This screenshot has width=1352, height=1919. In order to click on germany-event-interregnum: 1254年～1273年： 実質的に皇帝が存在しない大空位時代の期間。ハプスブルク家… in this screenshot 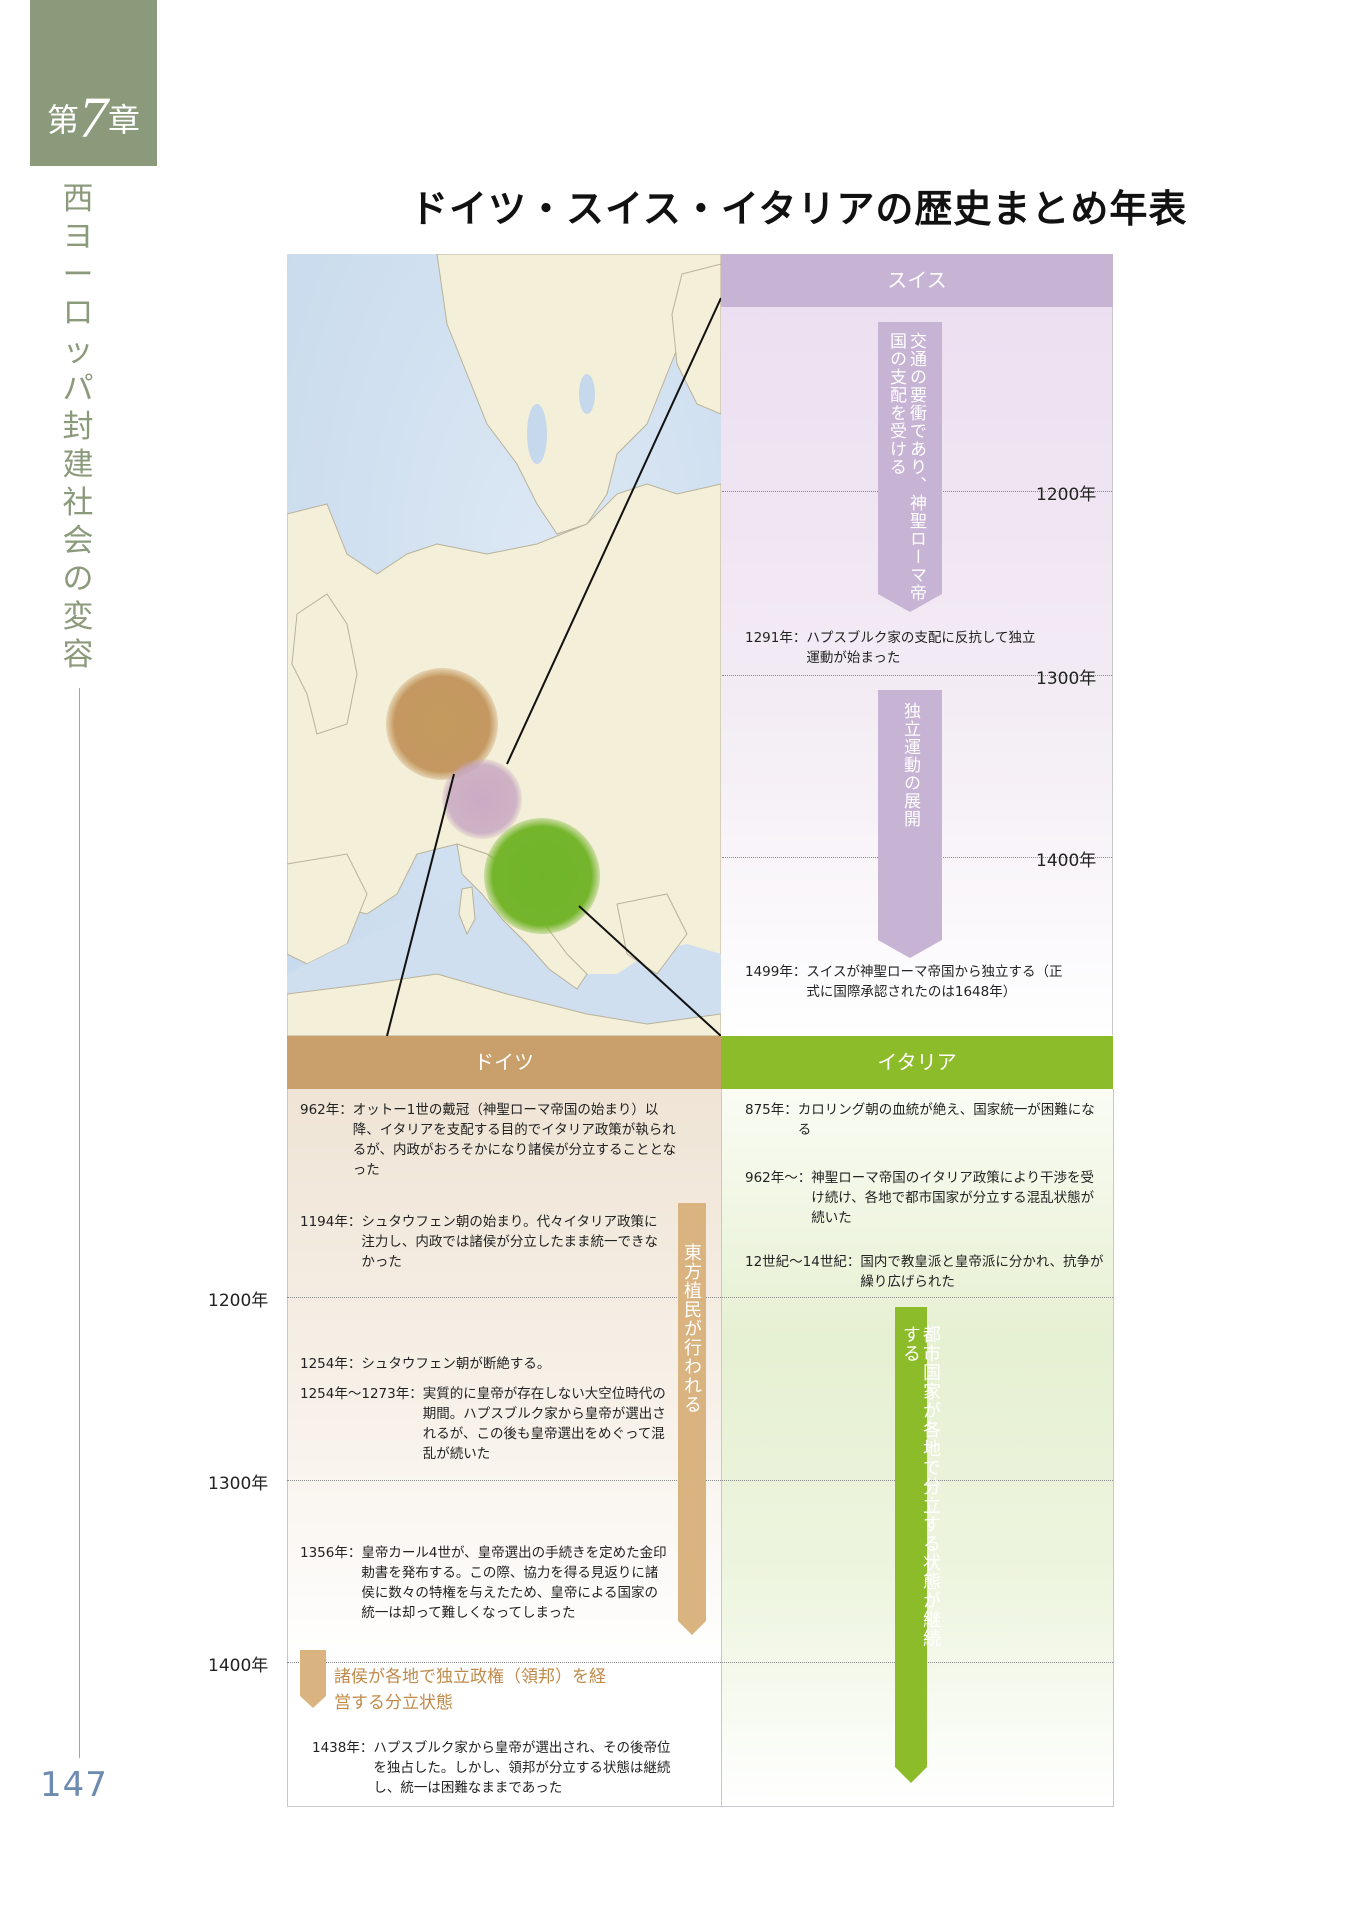, I will do `click(483, 1424)`.